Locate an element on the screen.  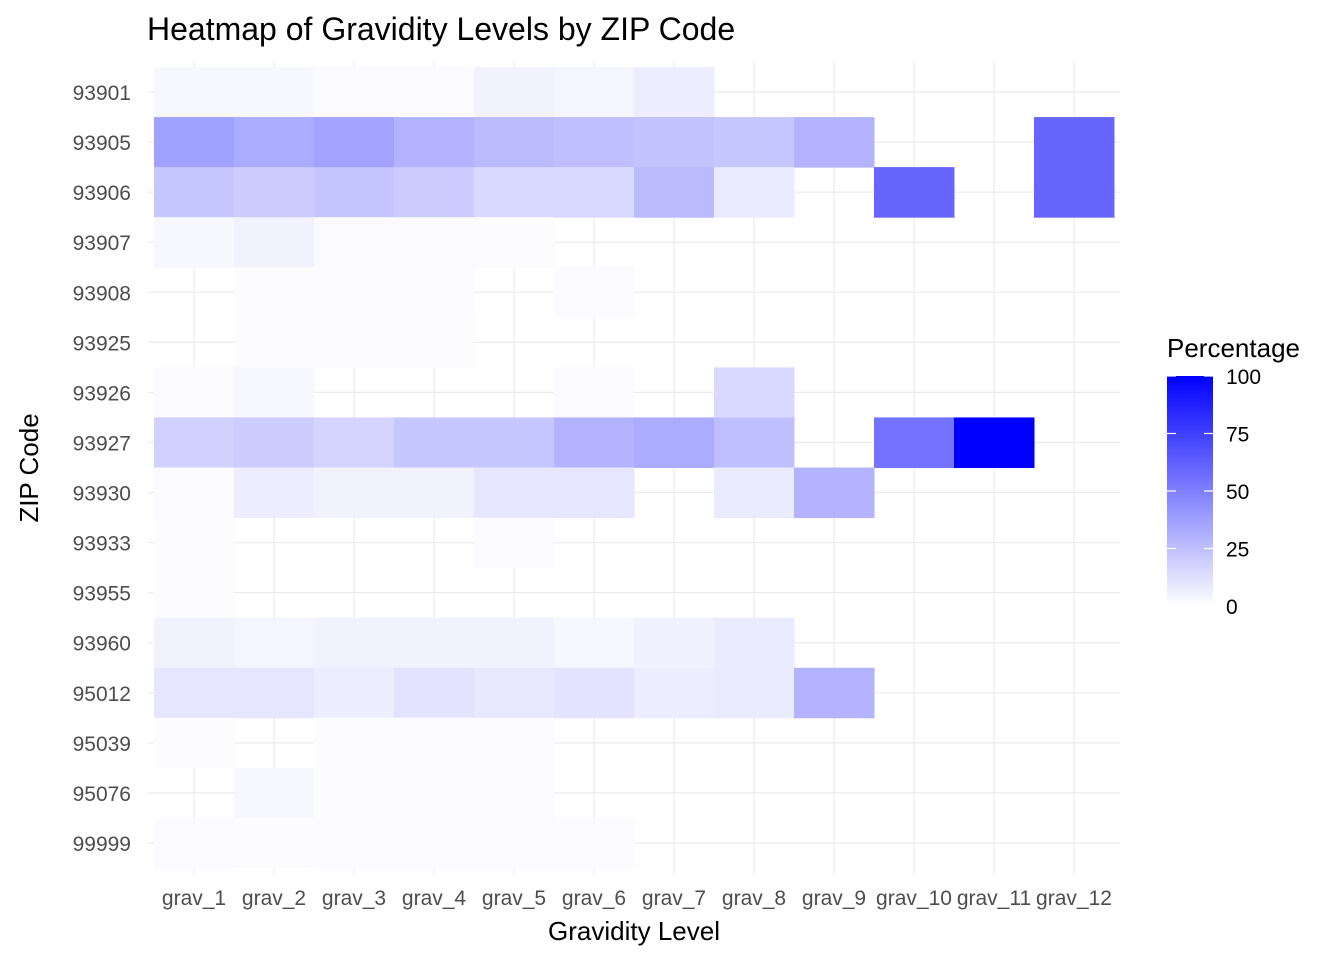
x-tick-label: grav_3 is located at coordinates (354, 898).